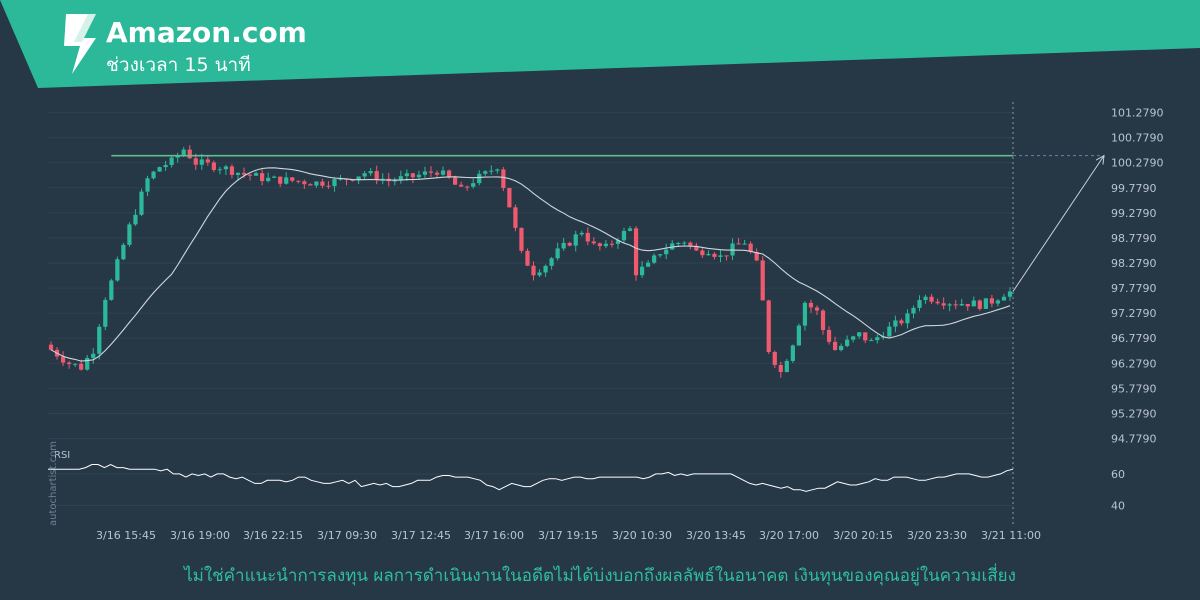 This screenshot has width=1200, height=600. Describe the element at coordinates (642, 535) in the screenshot. I see `time-tick-label: 3/20 10:30` at that location.